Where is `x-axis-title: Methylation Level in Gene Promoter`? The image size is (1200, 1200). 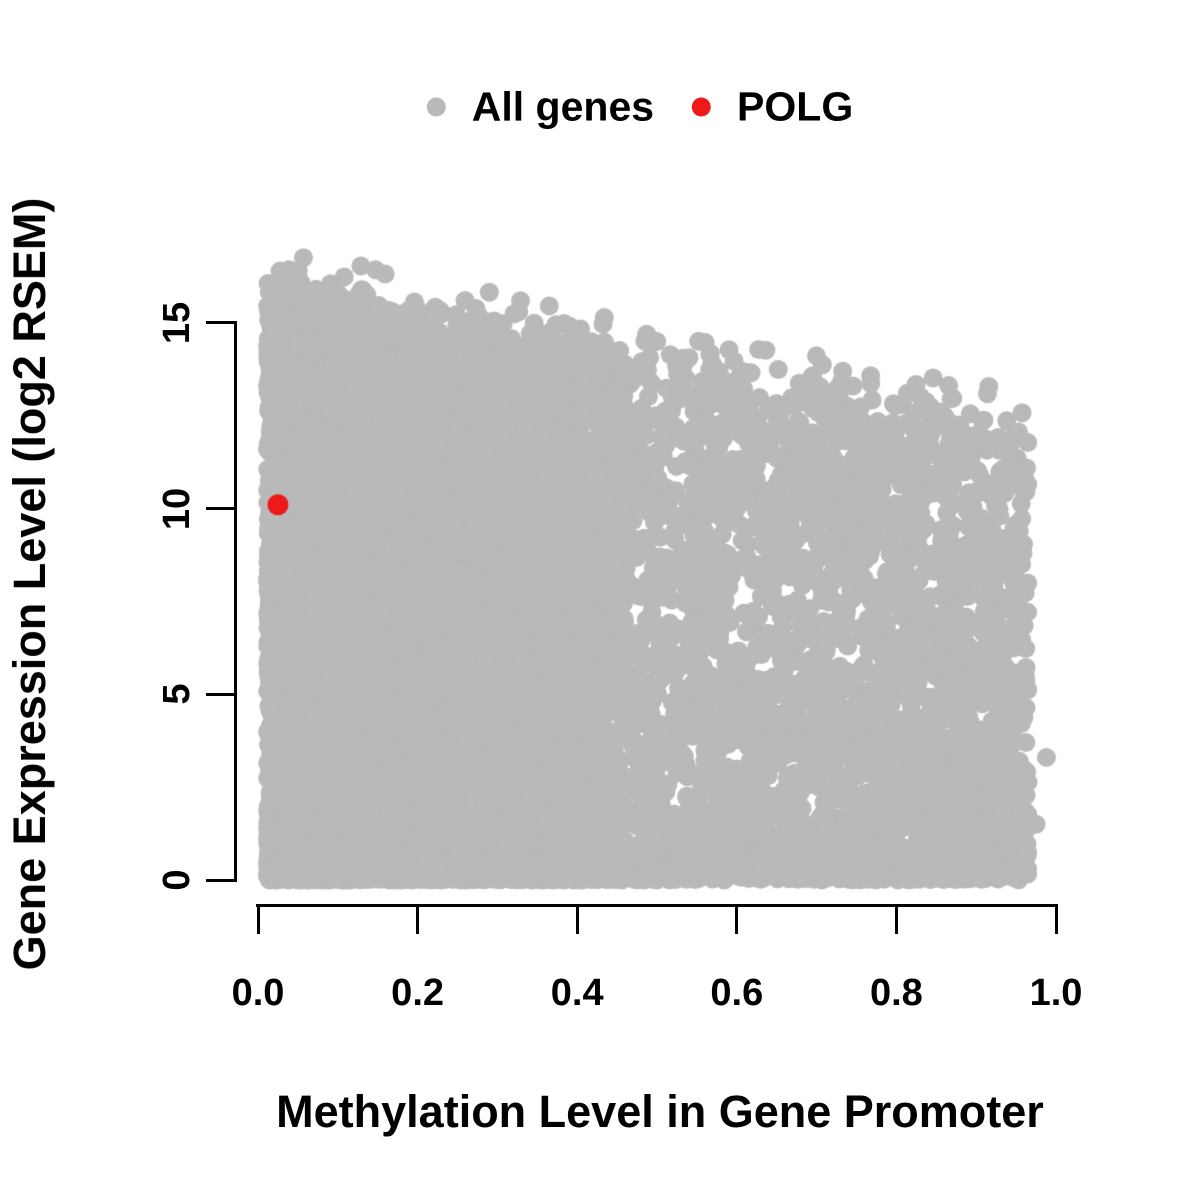 x-axis-title: Methylation Level in Gene Promoter is located at coordinates (660, 1111).